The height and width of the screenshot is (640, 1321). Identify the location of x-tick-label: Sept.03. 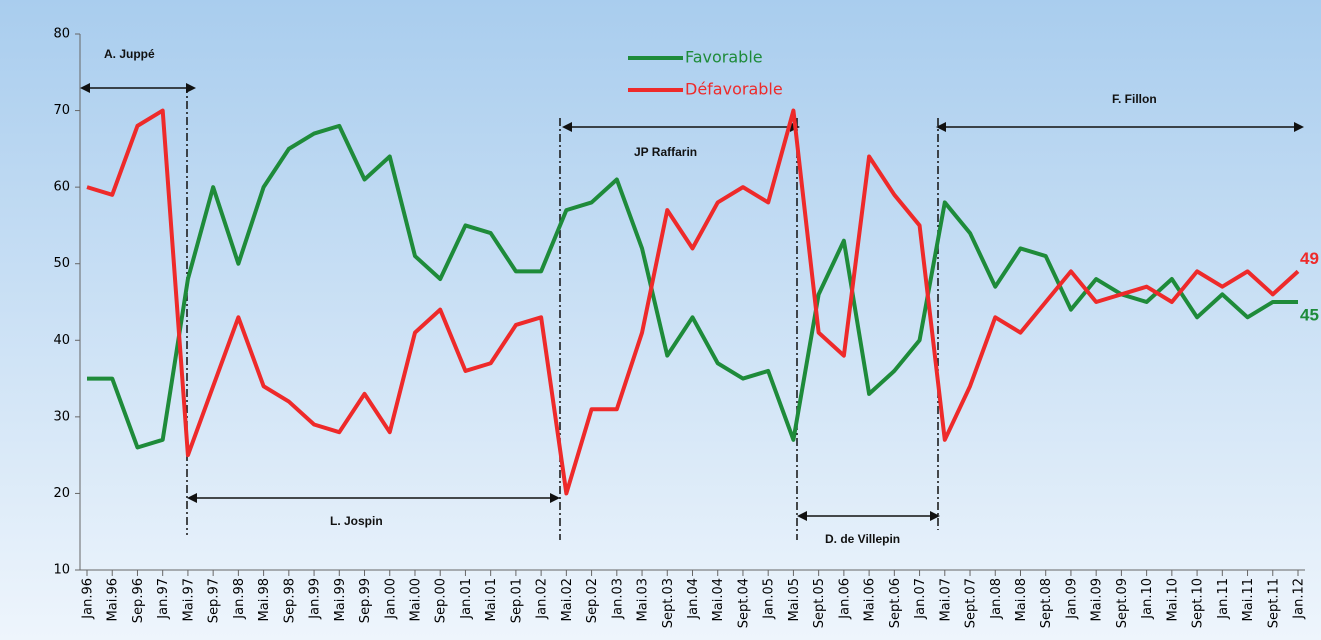
(668, 603).